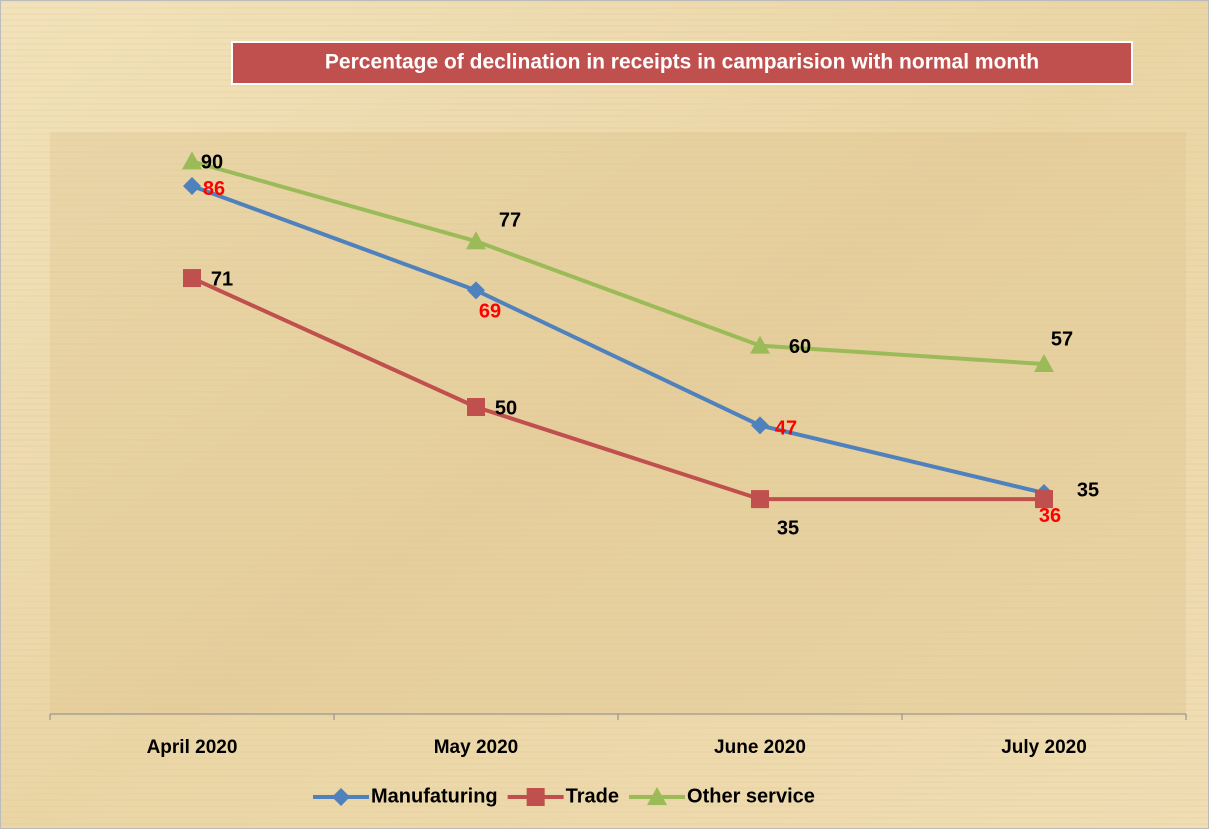 The width and height of the screenshot is (1209, 829). I want to click on data-label: 90, so click(212, 163).